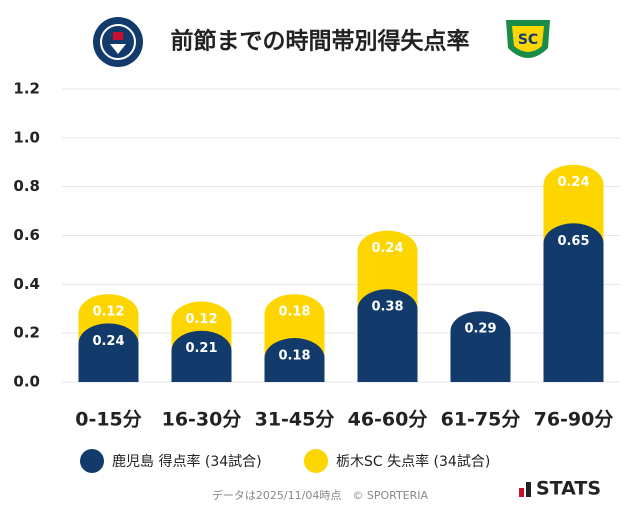  I want to click on svg-text: SC, so click(528, 40).